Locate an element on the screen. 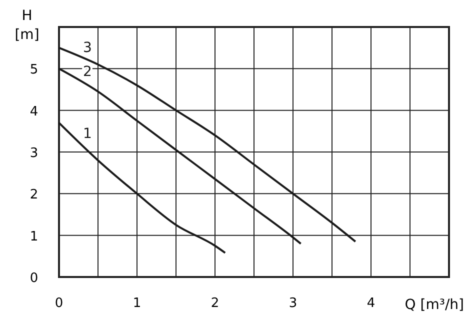 Image resolution: width=472 pixels, height=330 pixels. y-tick-label: 4 is located at coordinates (34, 112).